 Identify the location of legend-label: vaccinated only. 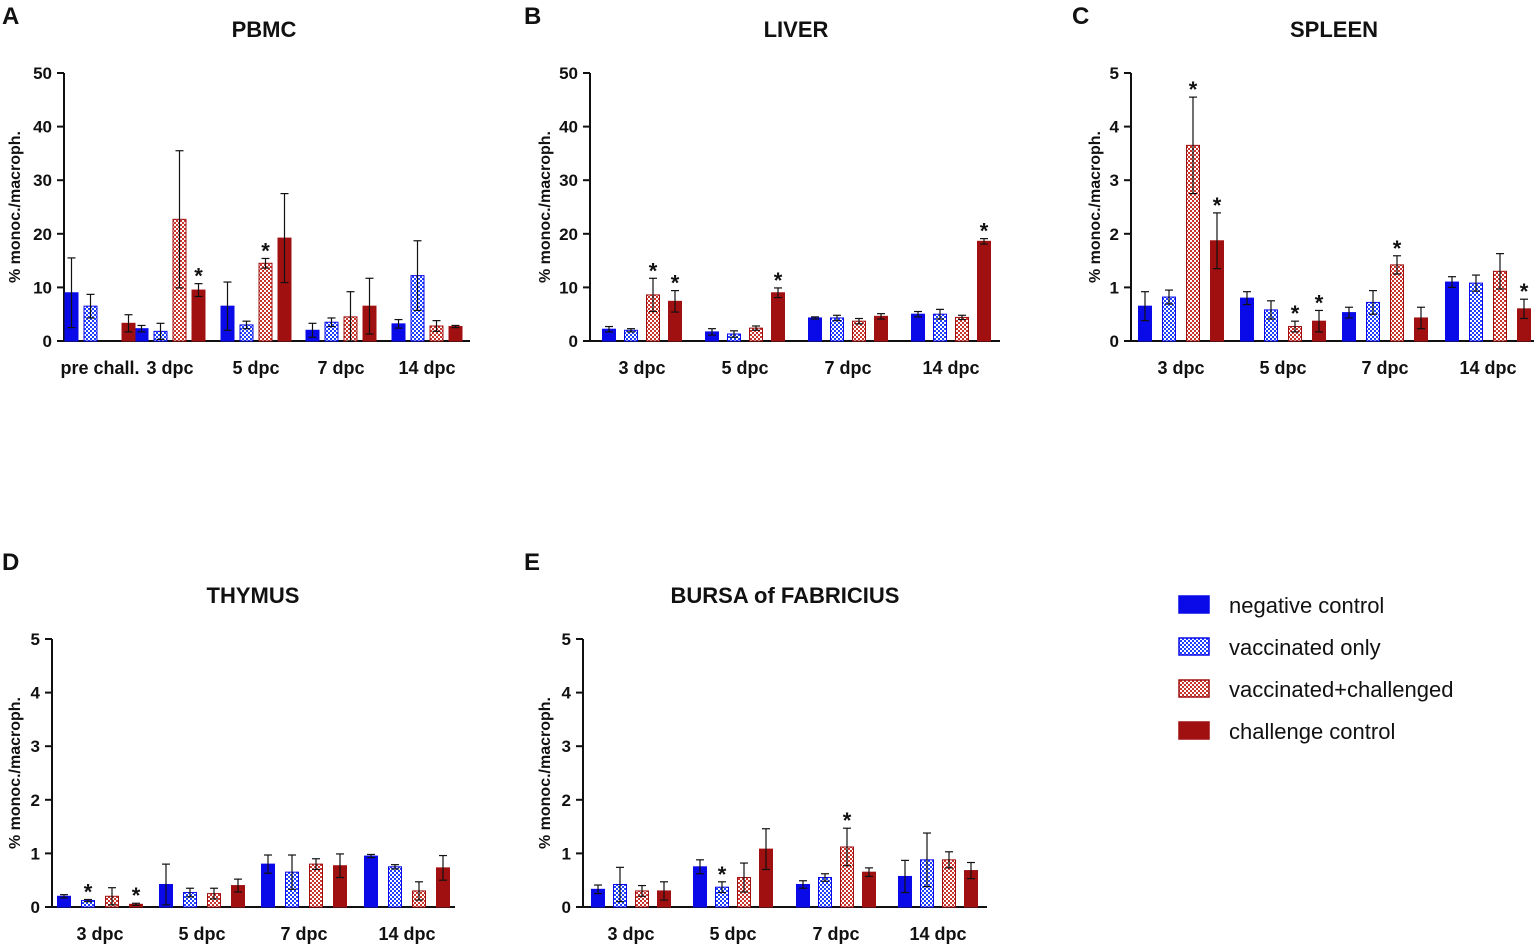
(1305, 647).